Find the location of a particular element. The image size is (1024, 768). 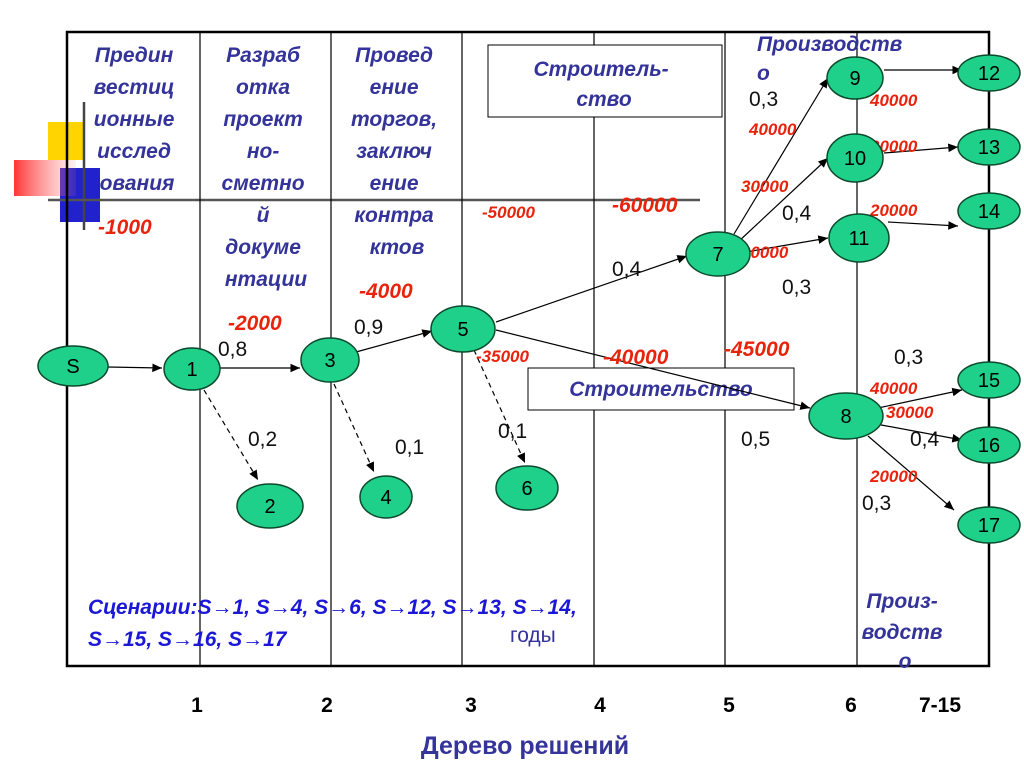

year-2: 2 is located at coordinates (327, 705).